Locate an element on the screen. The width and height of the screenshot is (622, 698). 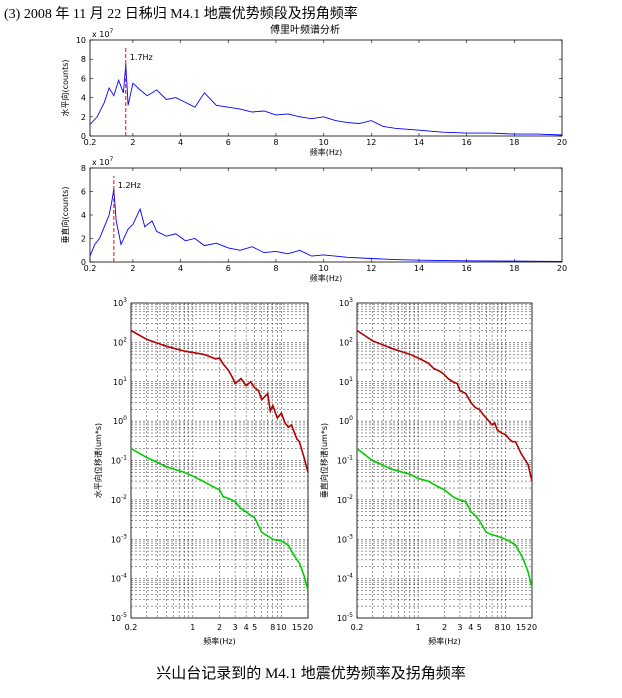
y-axis-label: 水平向(counts) is located at coordinates (65, 88).